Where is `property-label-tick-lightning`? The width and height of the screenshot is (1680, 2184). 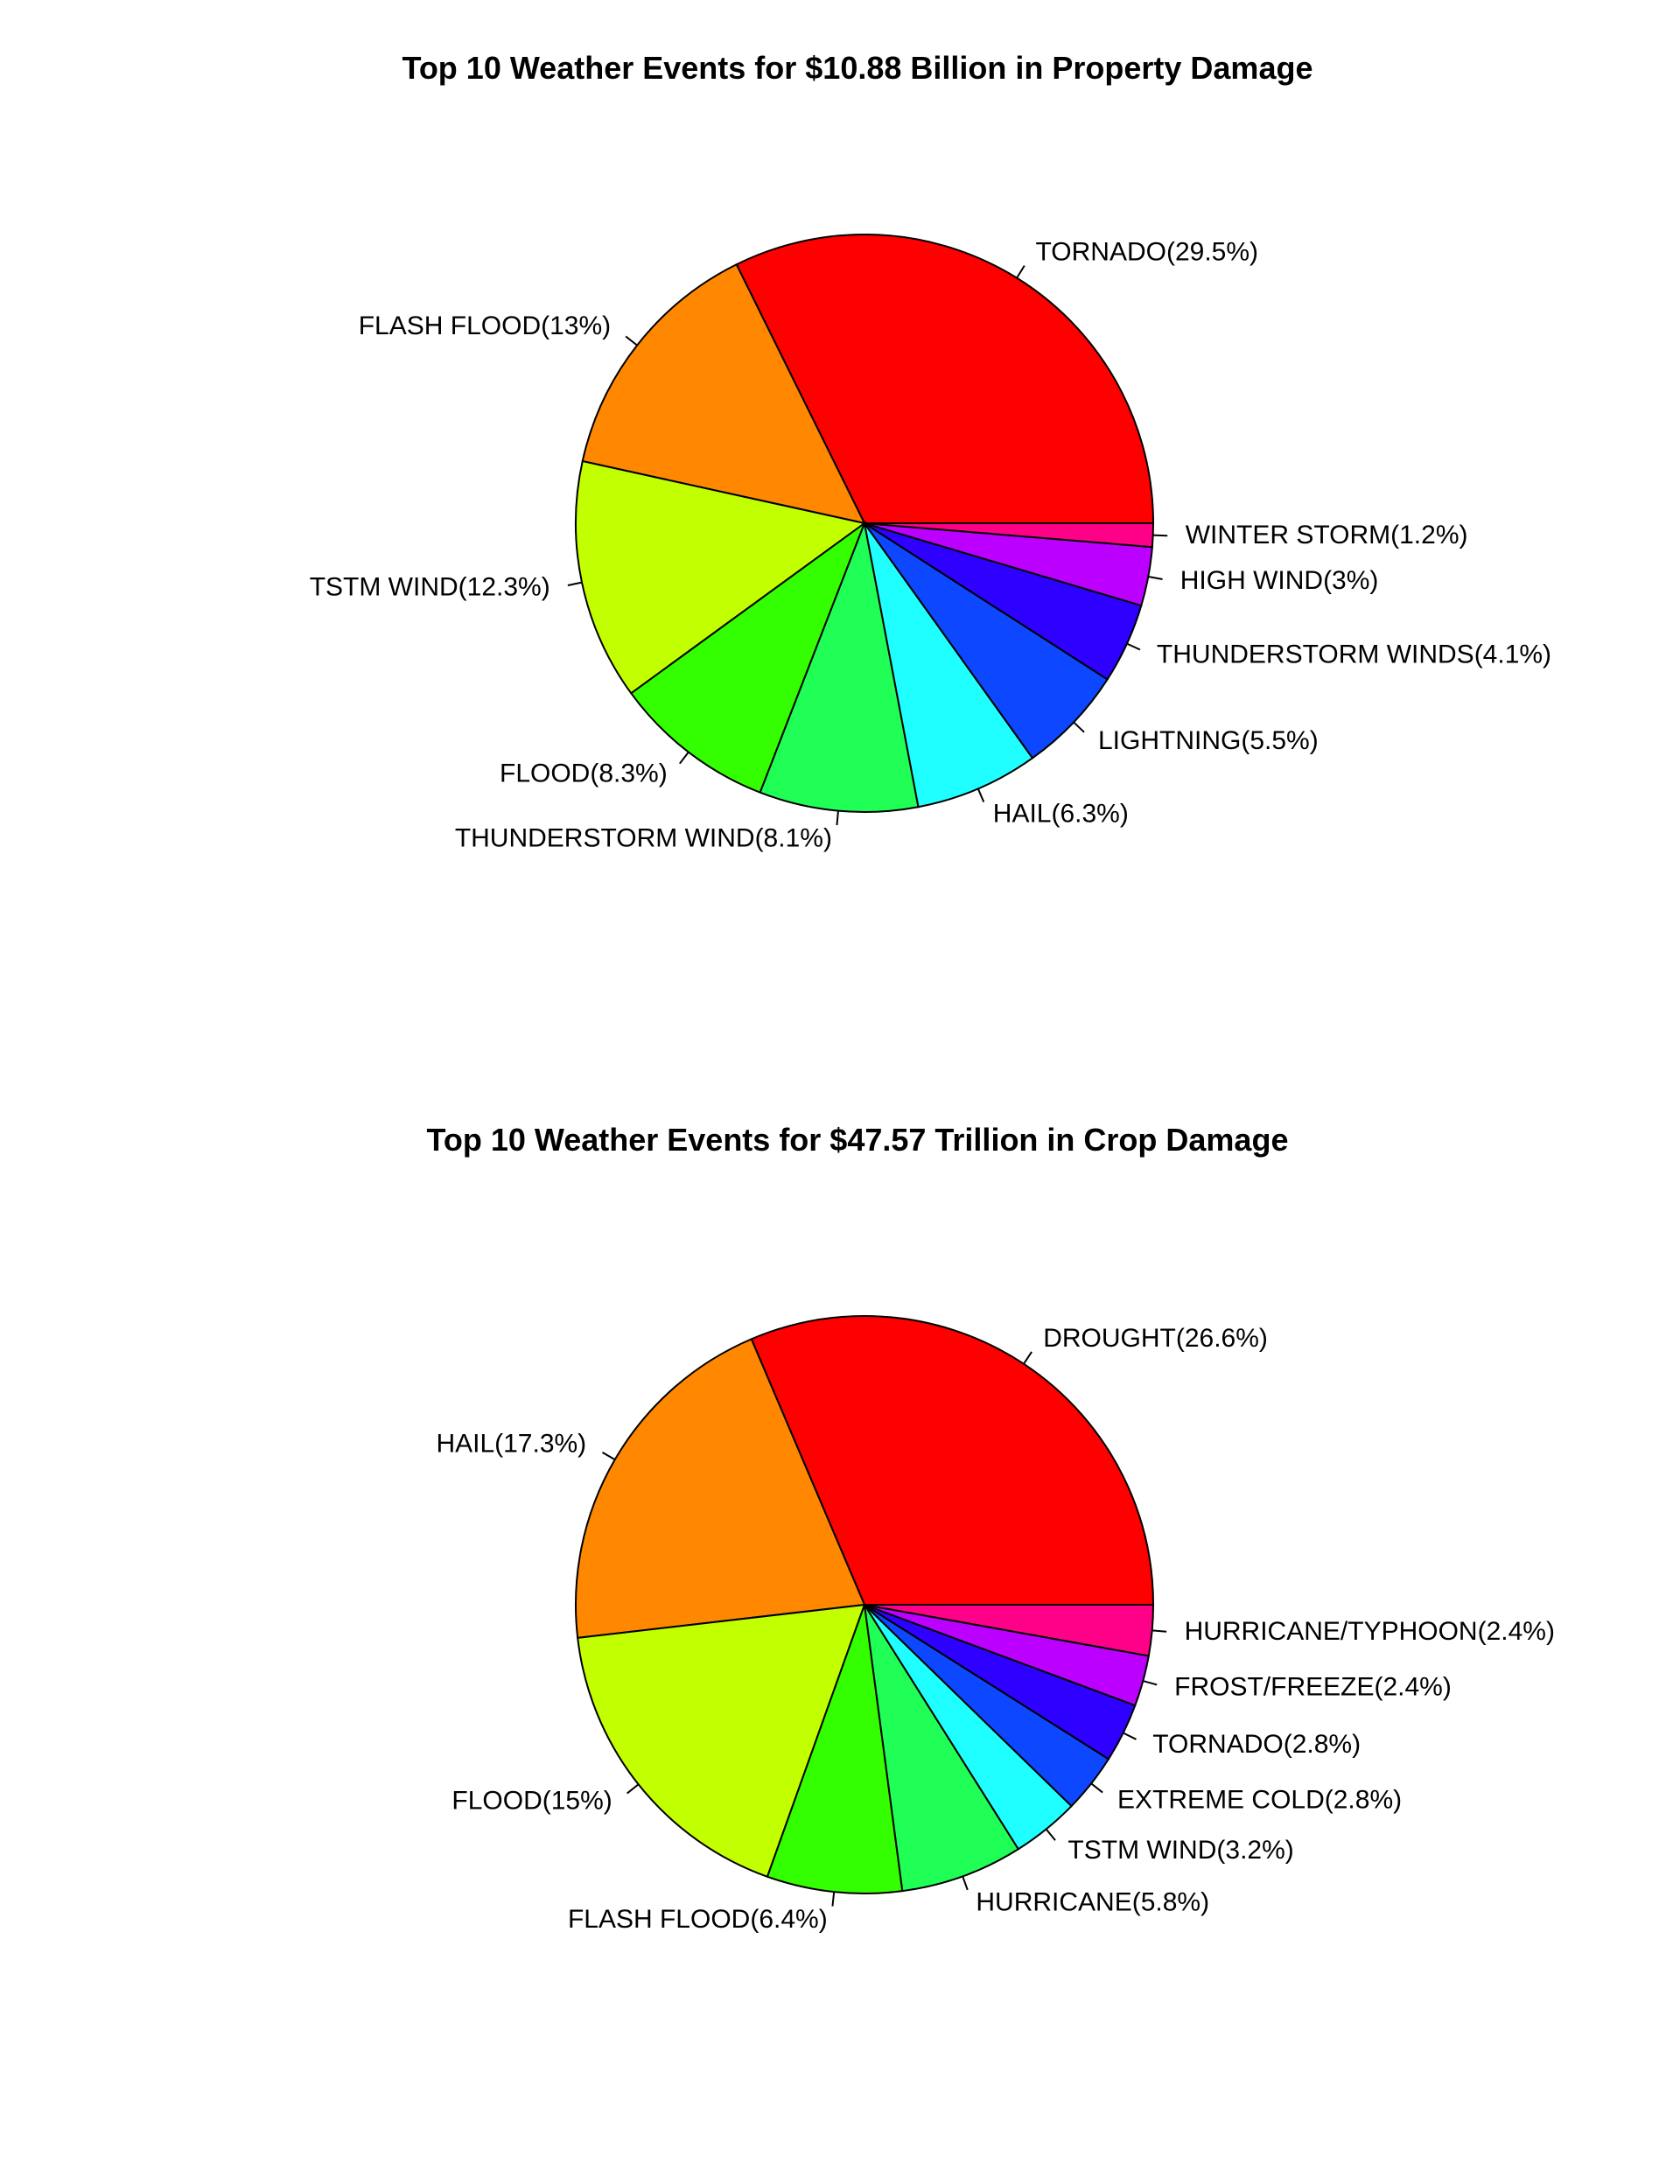 property-label-tick-lightning is located at coordinates (1079, 727).